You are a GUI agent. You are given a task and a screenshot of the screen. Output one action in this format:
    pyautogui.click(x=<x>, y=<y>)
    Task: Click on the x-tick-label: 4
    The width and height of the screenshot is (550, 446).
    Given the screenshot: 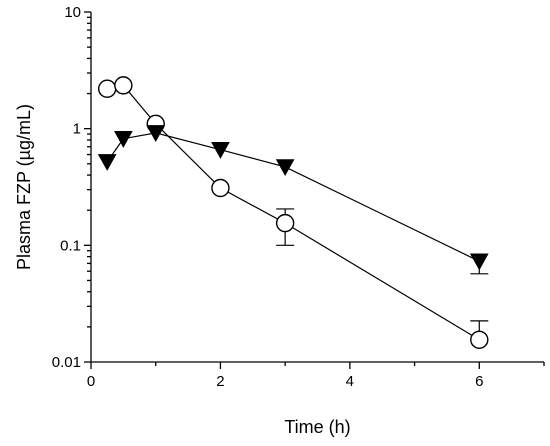 What is the action you would take?
    pyautogui.click(x=350, y=381)
    